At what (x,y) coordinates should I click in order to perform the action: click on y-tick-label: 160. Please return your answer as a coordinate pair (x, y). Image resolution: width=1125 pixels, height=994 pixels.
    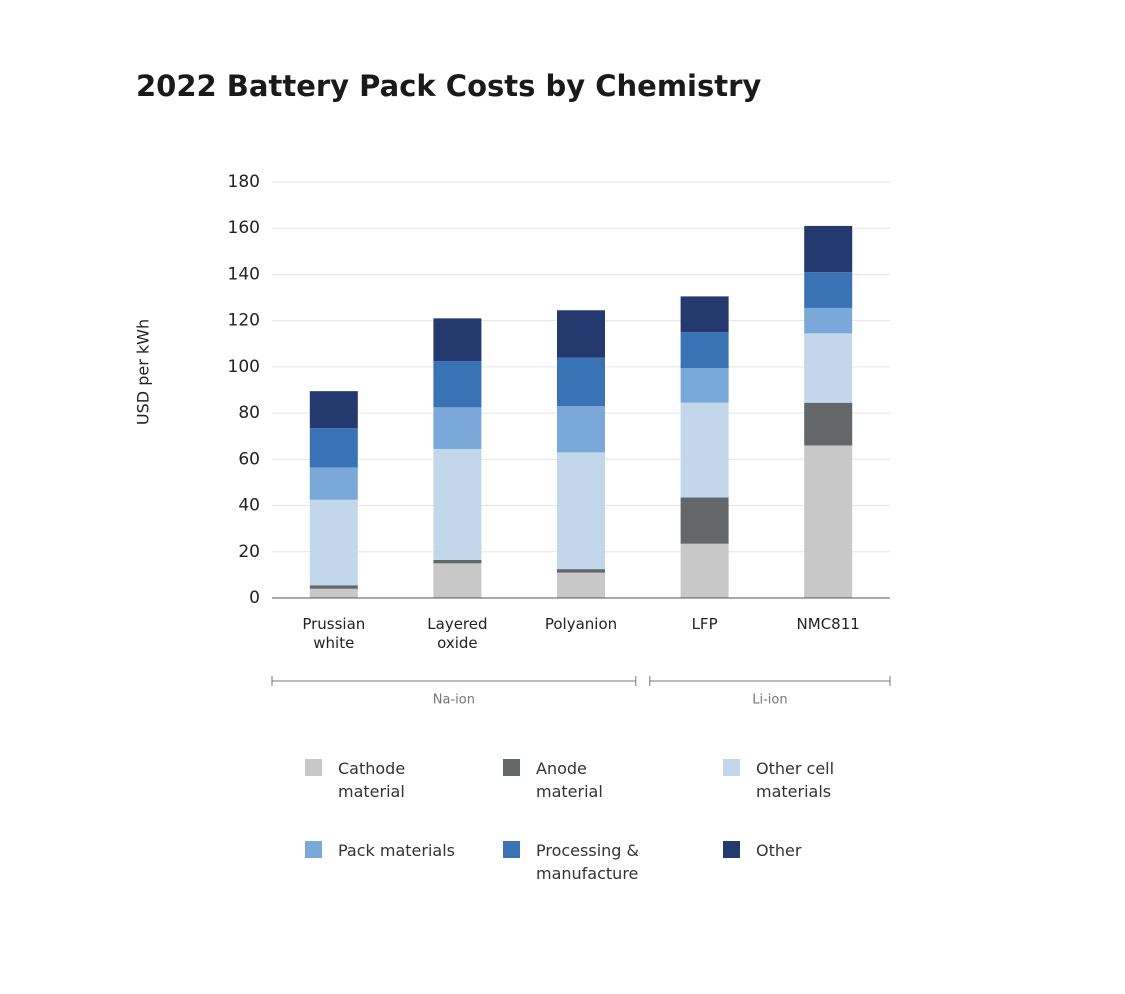
    Looking at the image, I should click on (244, 228).